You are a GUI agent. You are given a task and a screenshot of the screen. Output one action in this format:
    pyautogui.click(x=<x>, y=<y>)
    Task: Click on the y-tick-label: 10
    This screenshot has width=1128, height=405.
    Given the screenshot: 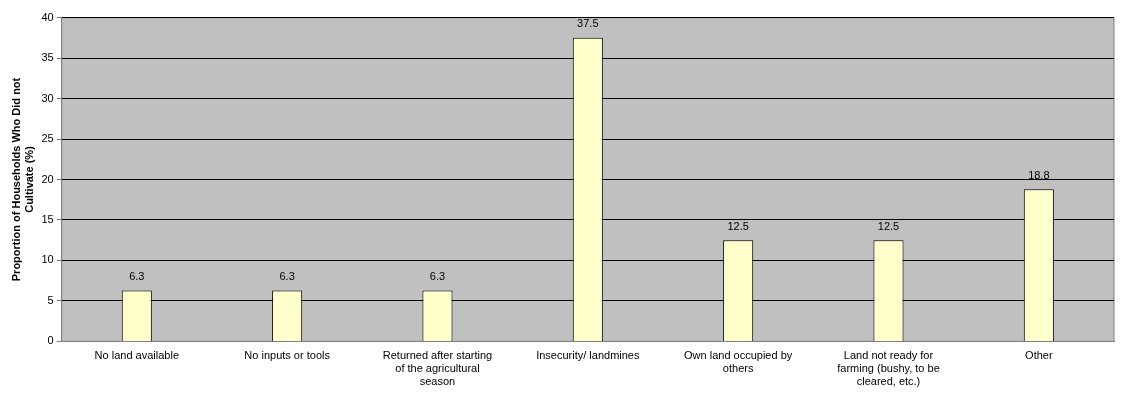 What is the action you would take?
    pyautogui.click(x=47, y=259)
    